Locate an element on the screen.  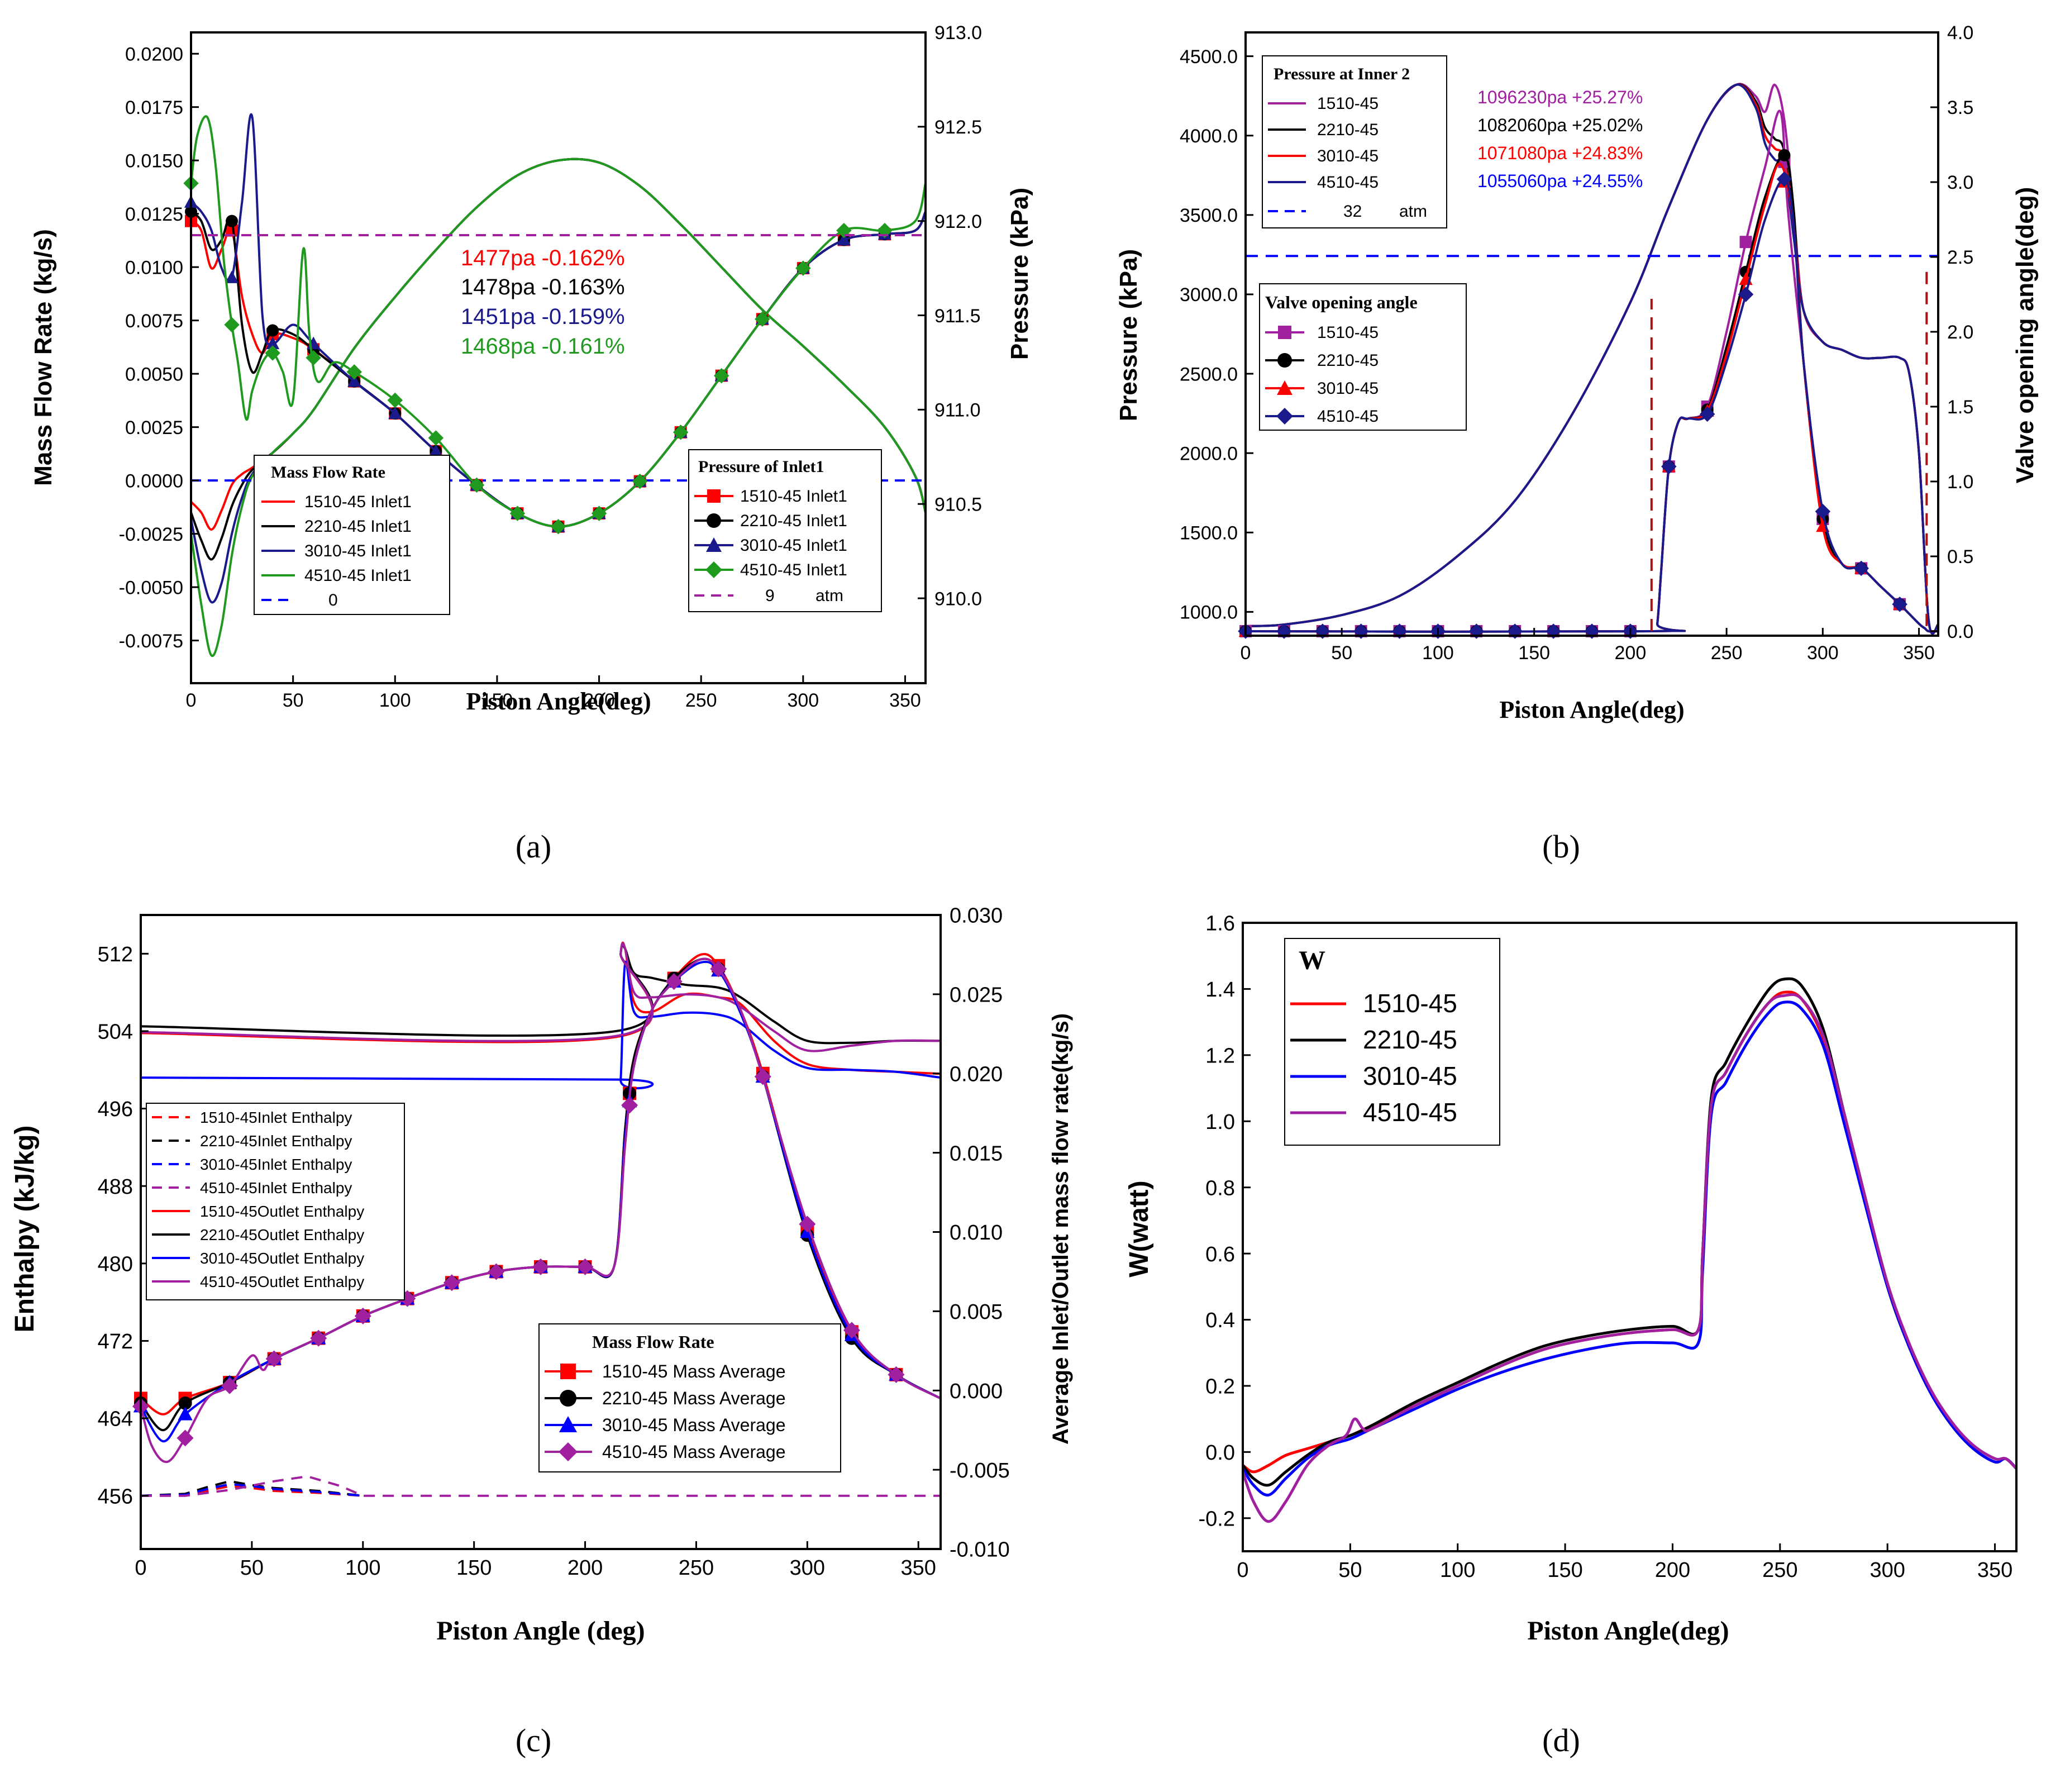
panel-b-frame is located at coordinates (1591, 334).